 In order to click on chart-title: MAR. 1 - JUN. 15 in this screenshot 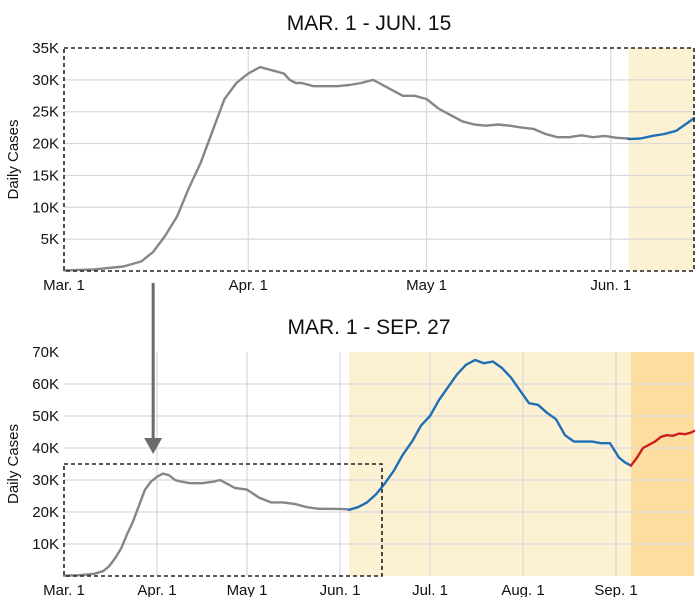, I will do `click(369, 23)`.